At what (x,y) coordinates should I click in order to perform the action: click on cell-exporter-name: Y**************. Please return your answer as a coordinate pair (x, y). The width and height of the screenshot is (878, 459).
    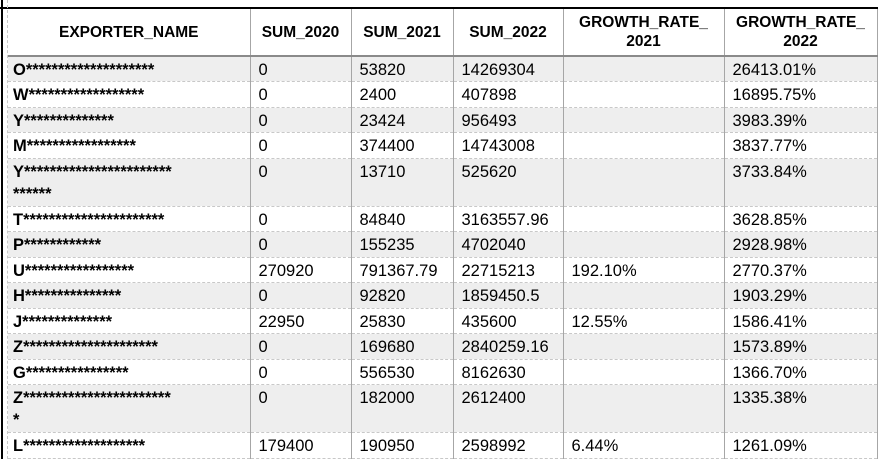
    Looking at the image, I should click on (129, 120).